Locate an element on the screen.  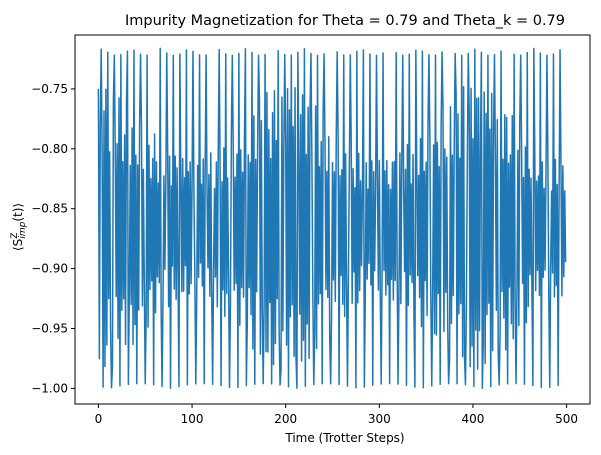
y-label-sup: Z is located at coordinates (15, 236).